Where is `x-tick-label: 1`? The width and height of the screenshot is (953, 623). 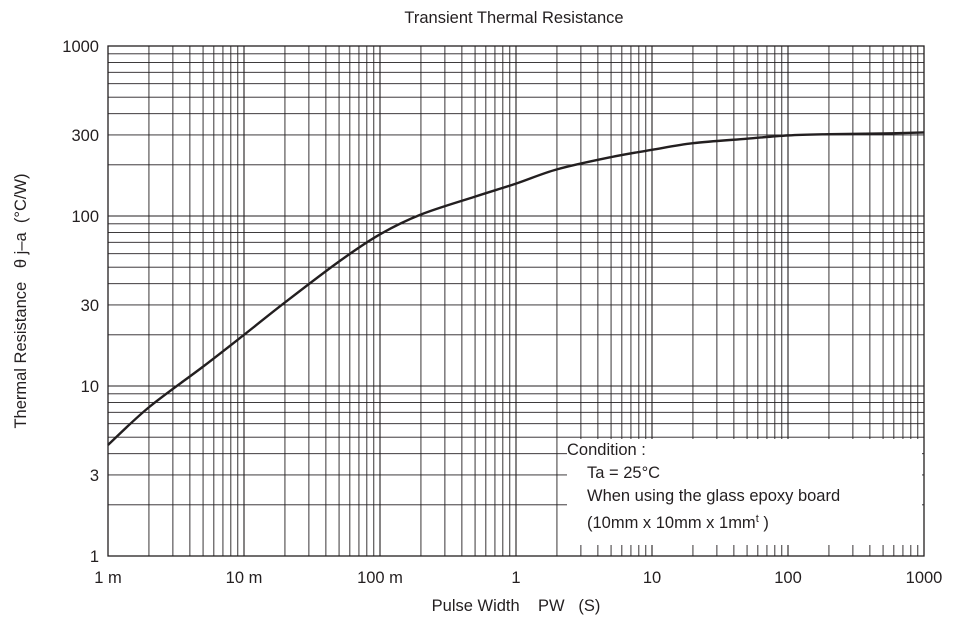 x-tick-label: 1 is located at coordinates (515, 578).